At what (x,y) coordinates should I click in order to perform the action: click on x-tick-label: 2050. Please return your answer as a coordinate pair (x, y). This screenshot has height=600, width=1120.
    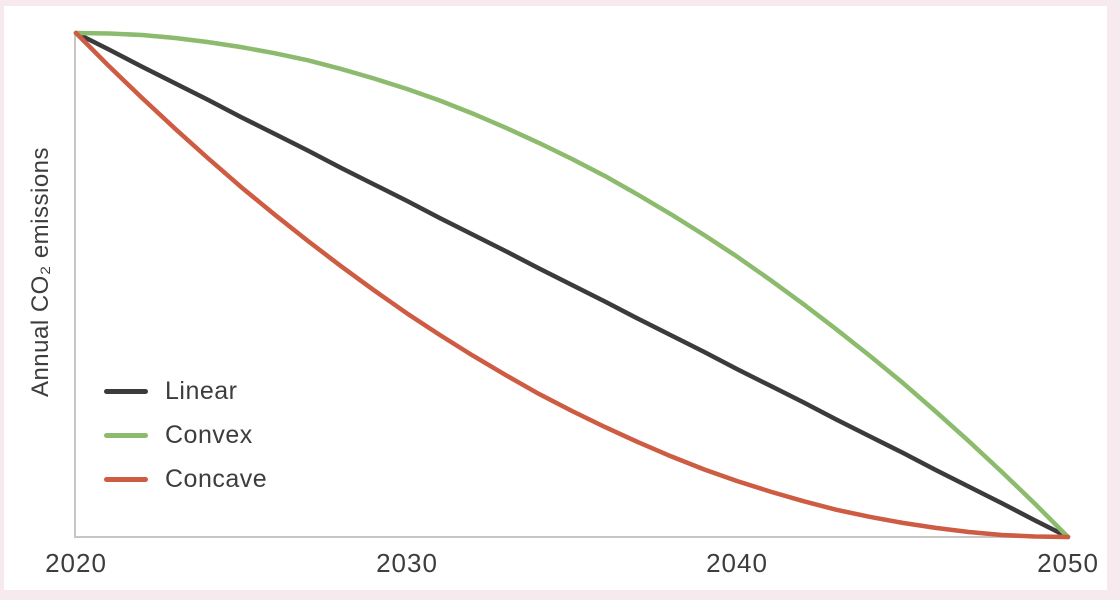
    Looking at the image, I should click on (1068, 563).